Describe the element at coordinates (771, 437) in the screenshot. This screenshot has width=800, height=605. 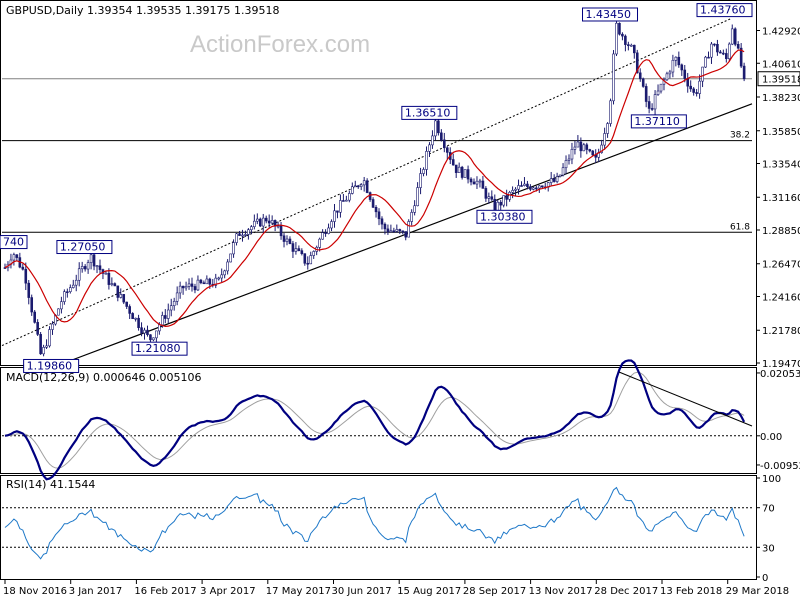
I see `macd-tick-label: 0.00` at that location.